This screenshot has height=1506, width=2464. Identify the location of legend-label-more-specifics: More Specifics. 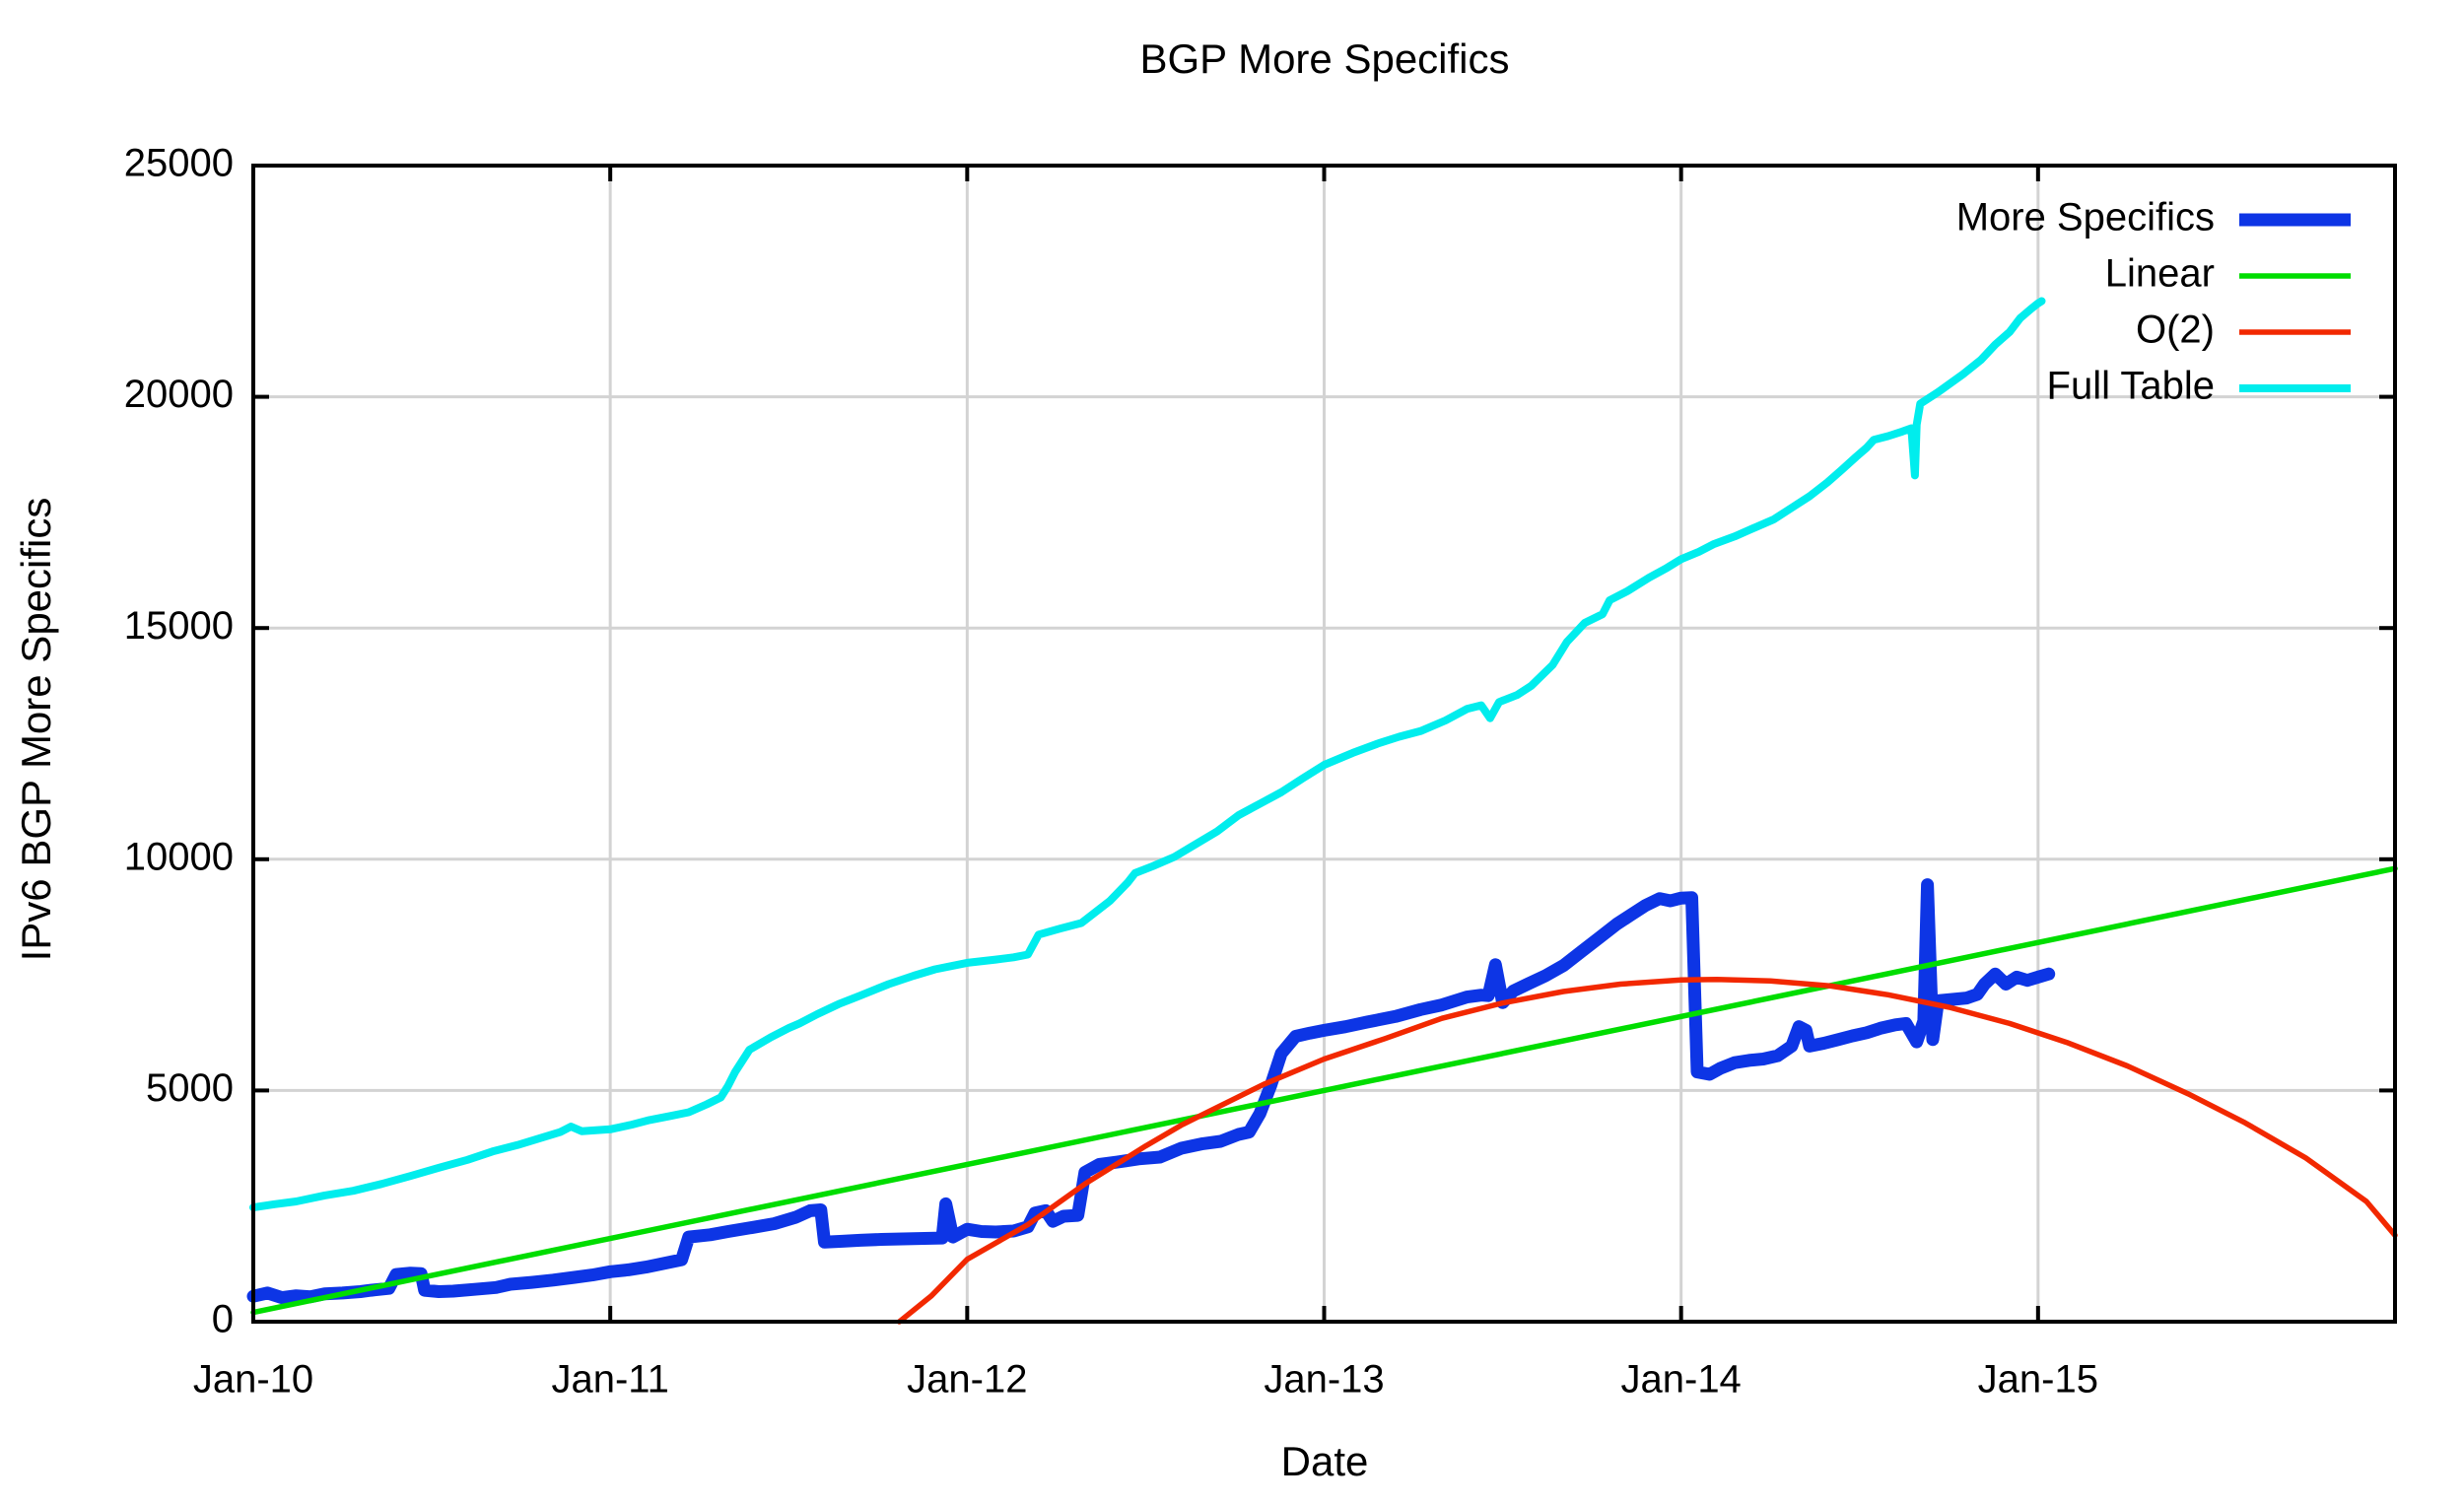
(2085, 218).